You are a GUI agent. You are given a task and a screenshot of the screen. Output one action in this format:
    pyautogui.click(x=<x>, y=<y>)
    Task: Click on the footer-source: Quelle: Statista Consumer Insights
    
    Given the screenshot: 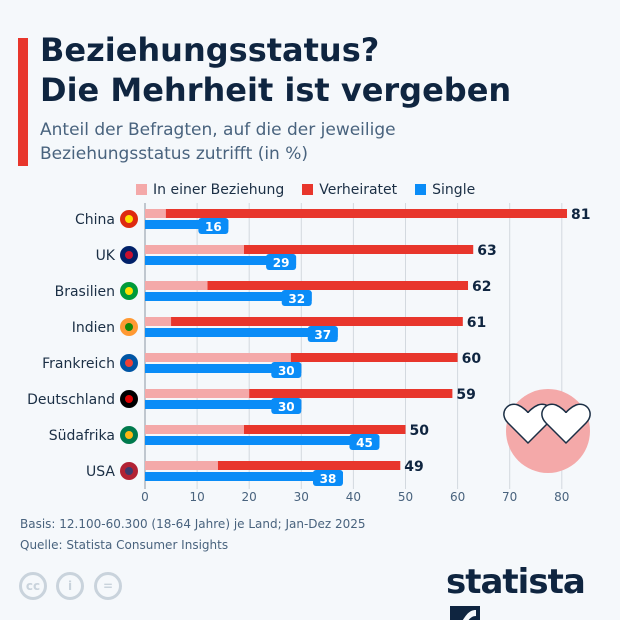 What is the action you would take?
    pyautogui.click(x=124, y=545)
    